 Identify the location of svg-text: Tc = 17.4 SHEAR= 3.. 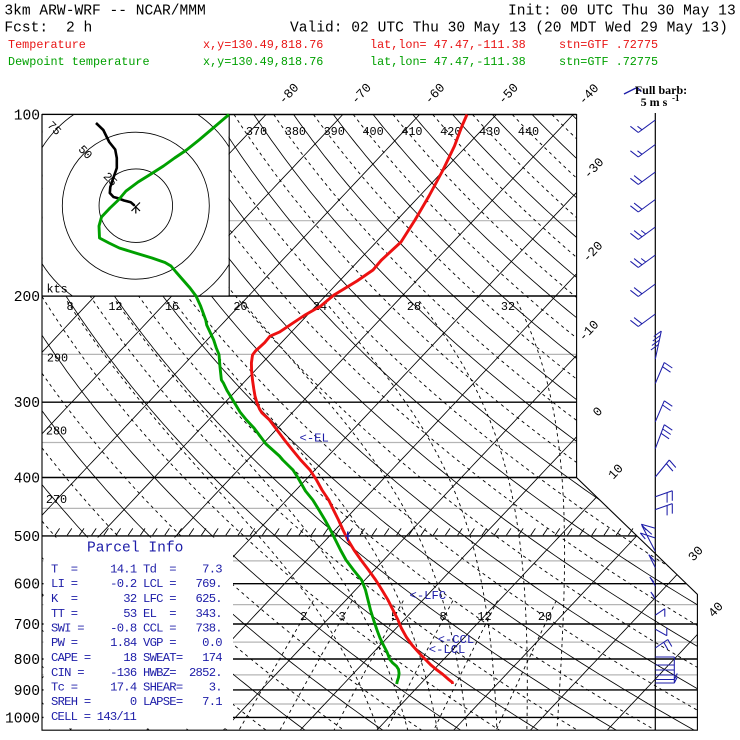
(137, 688).